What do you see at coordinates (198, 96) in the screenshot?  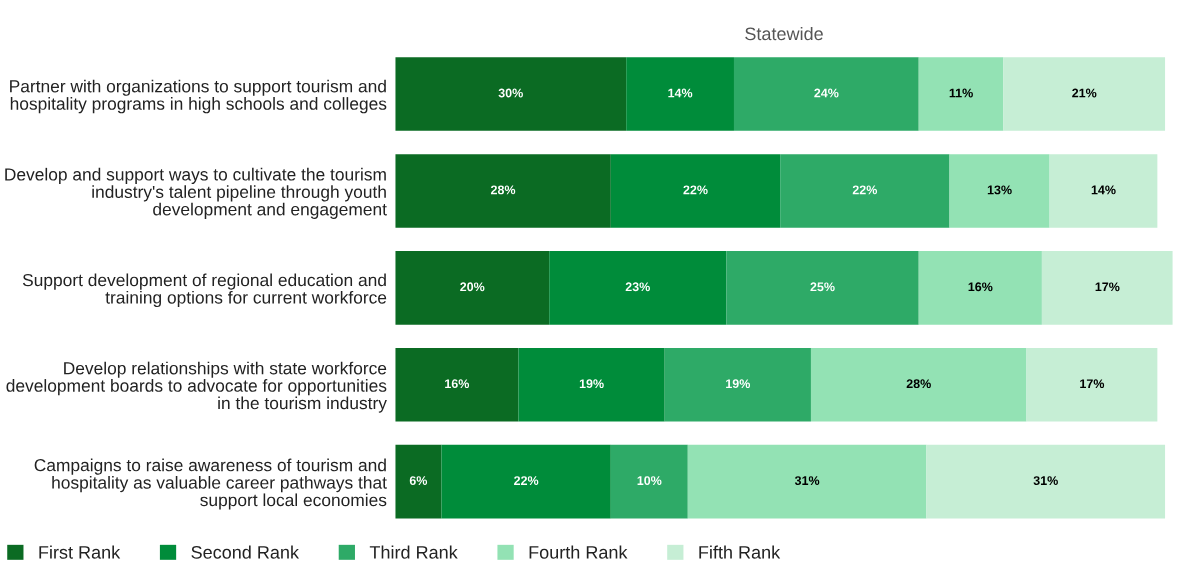 I see `y-tick-label: Partner with organizations to support tourism and hospitality programs in high schools and colleges` at bounding box center [198, 96].